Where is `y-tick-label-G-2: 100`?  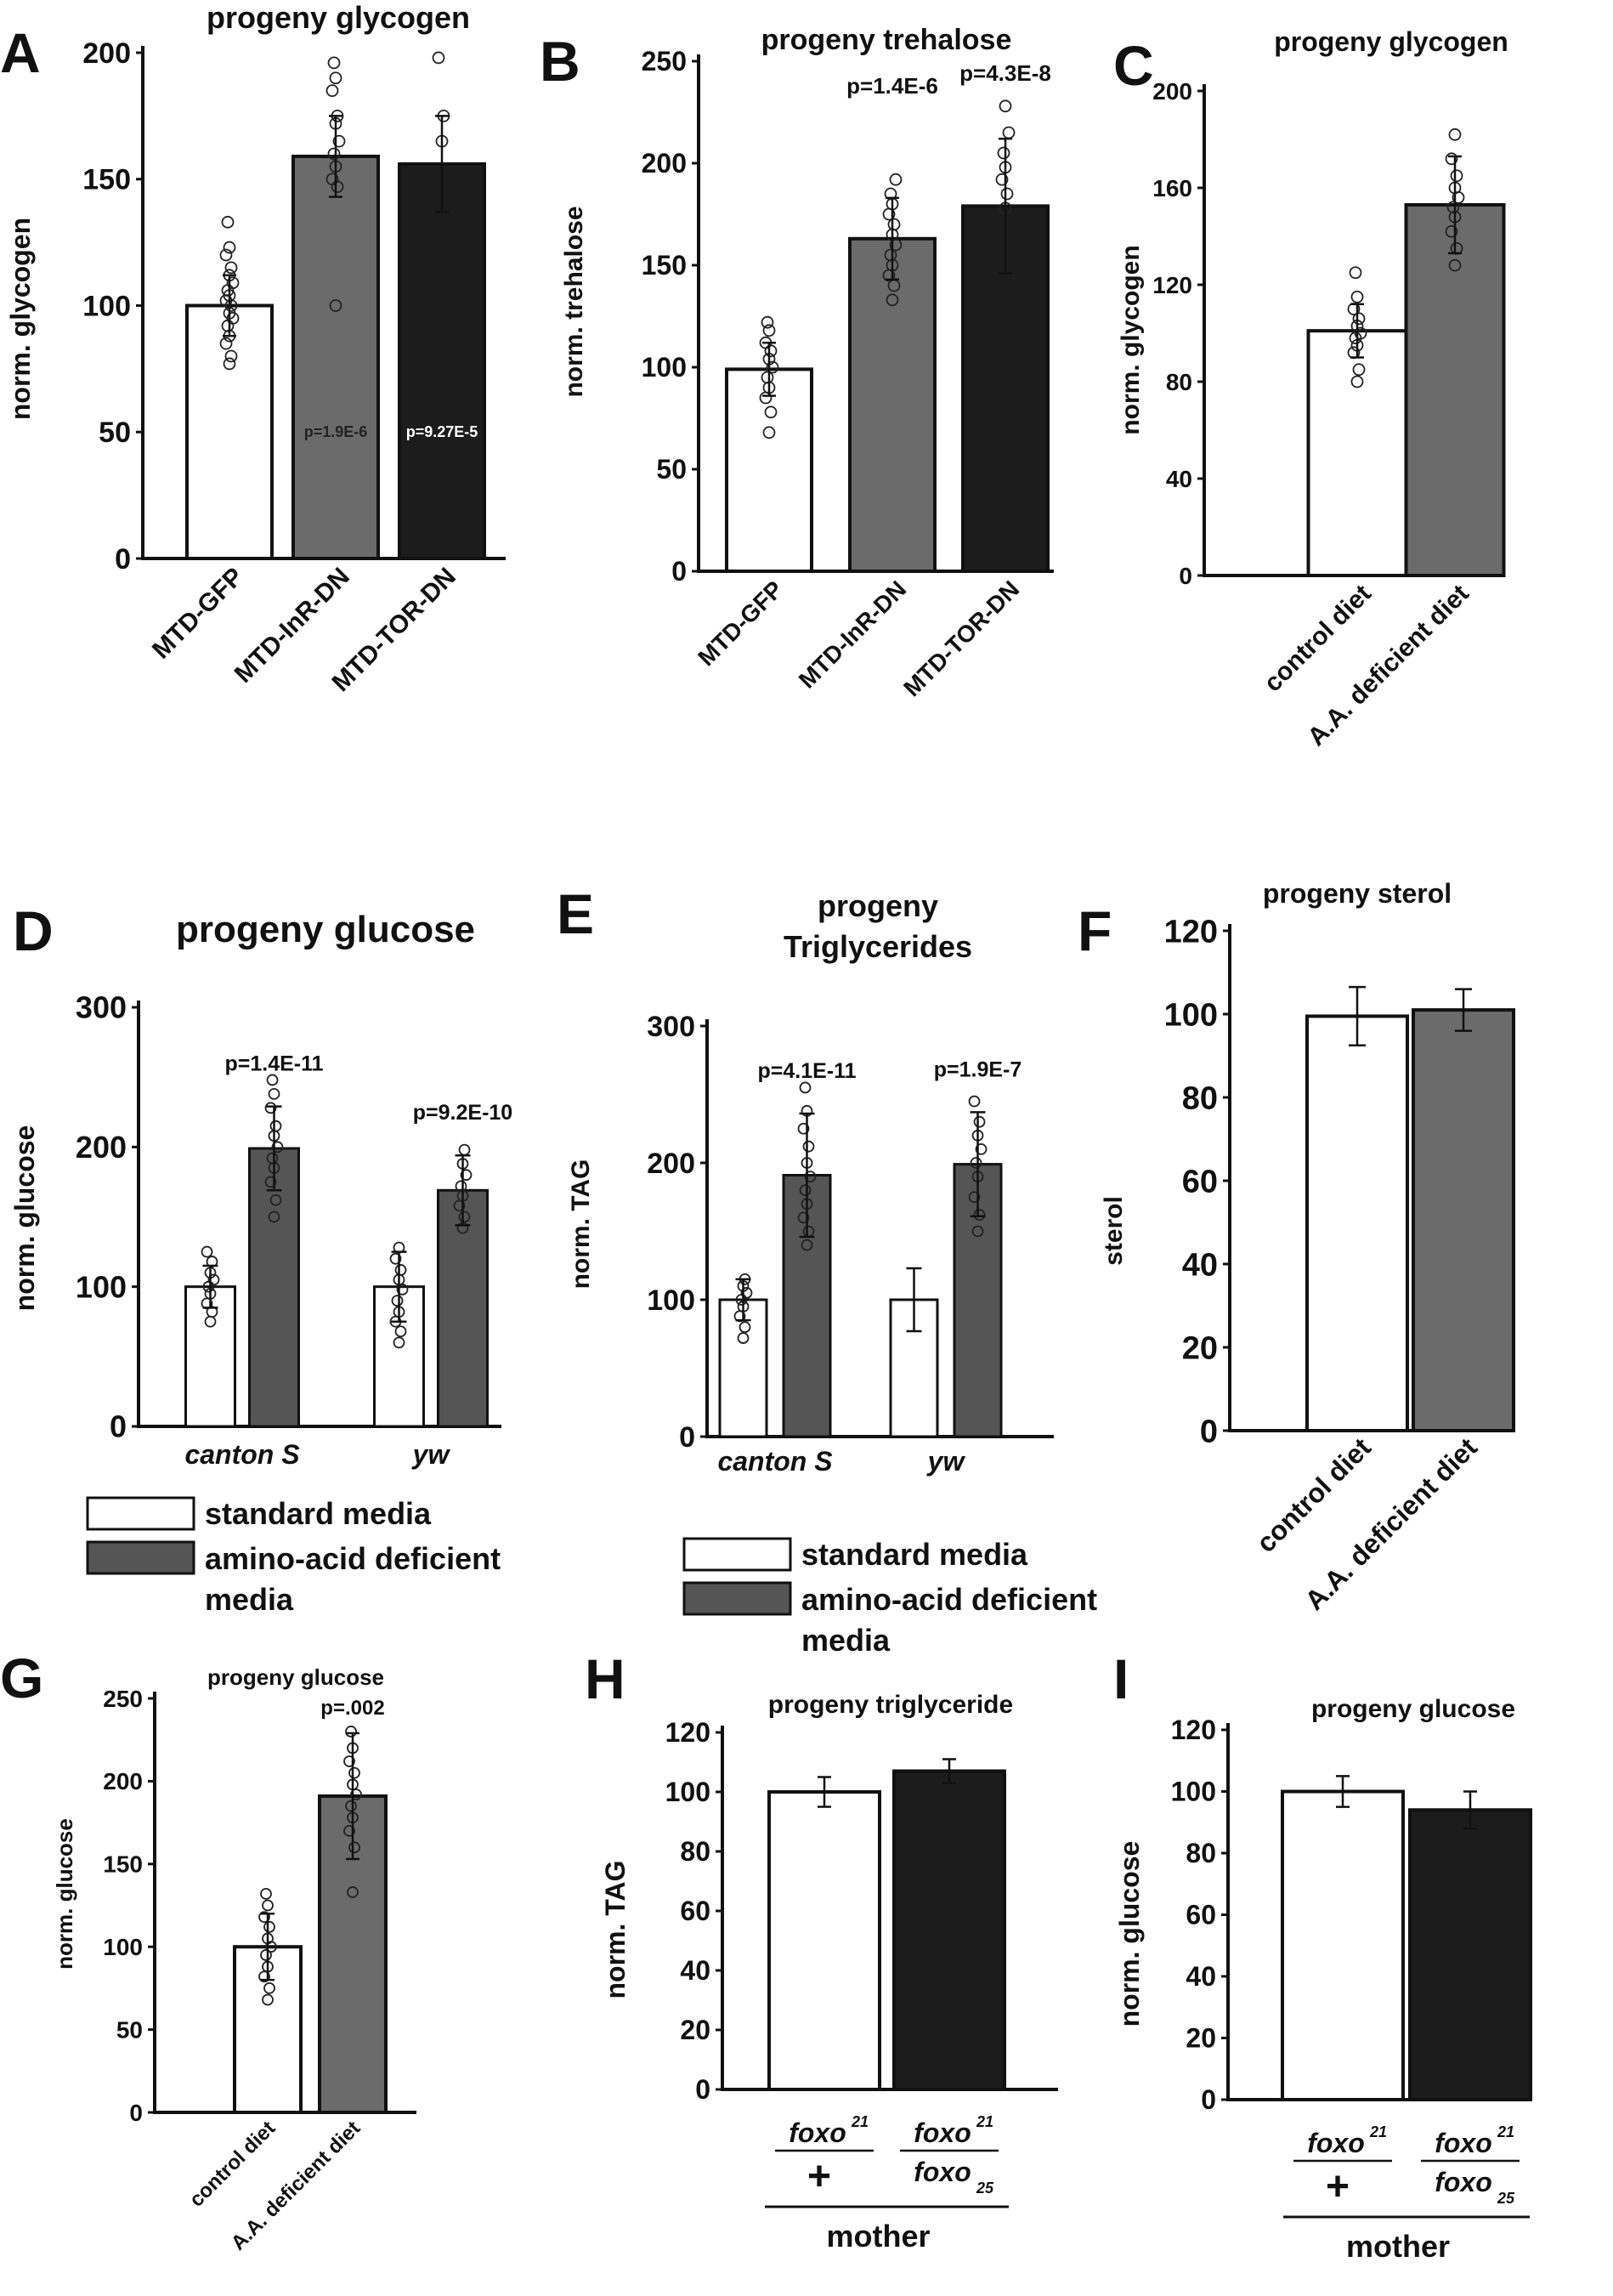 y-tick-label-G-2: 100 is located at coordinates (123, 1947).